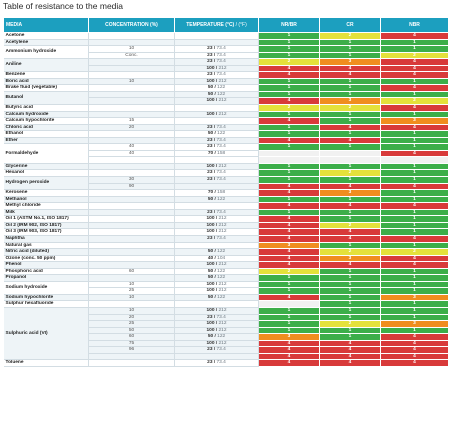 Image resolution: width=450 pixels, height=428 pixels. What do you see at coordinates (226, 160) in the screenshot?
I see `table-row` at bounding box center [226, 160].